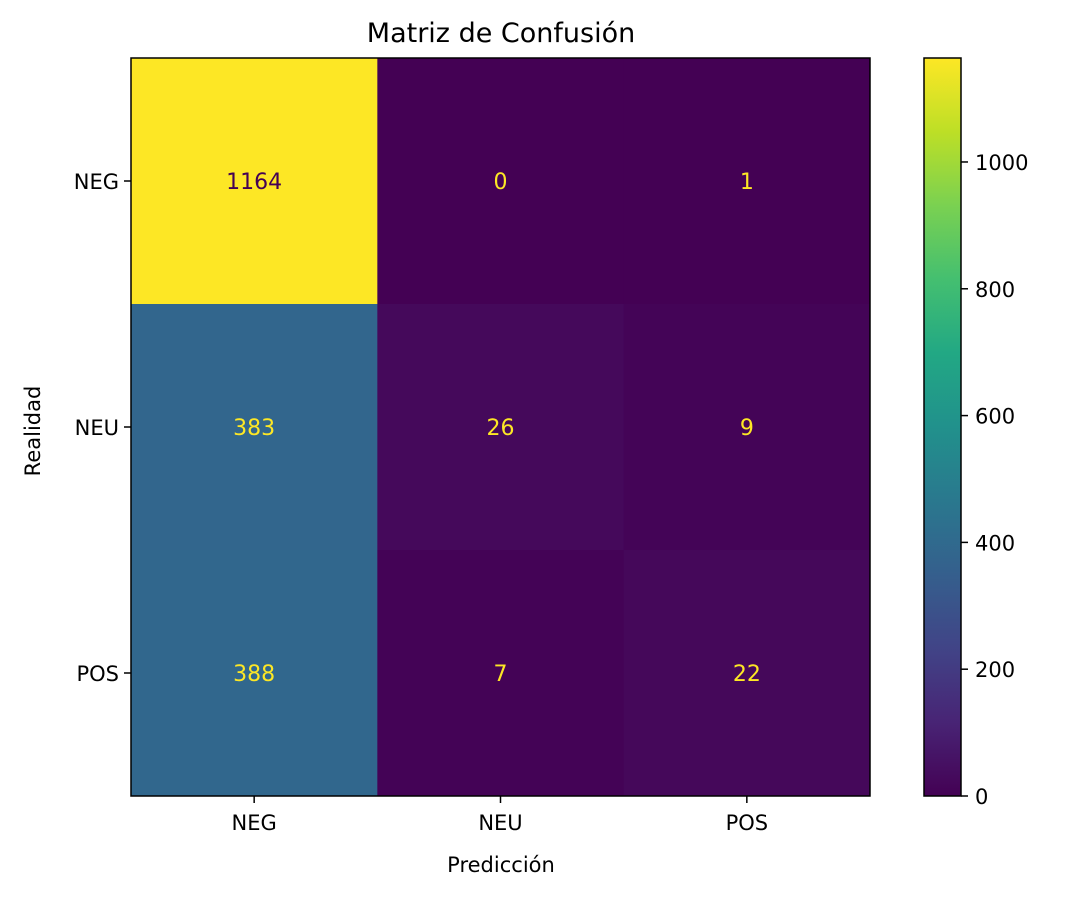 The height and width of the screenshot is (898, 1065). What do you see at coordinates (254, 823) in the screenshot?
I see `x-tick-label: NEG` at bounding box center [254, 823].